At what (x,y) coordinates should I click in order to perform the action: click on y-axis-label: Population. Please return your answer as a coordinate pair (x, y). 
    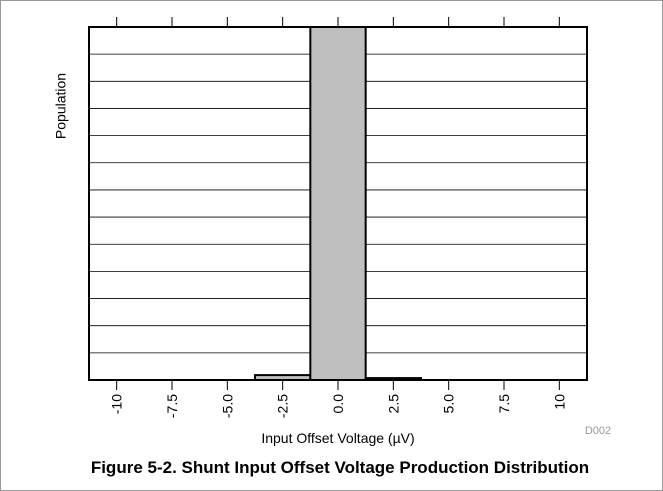
    Looking at the image, I should click on (61, 106).